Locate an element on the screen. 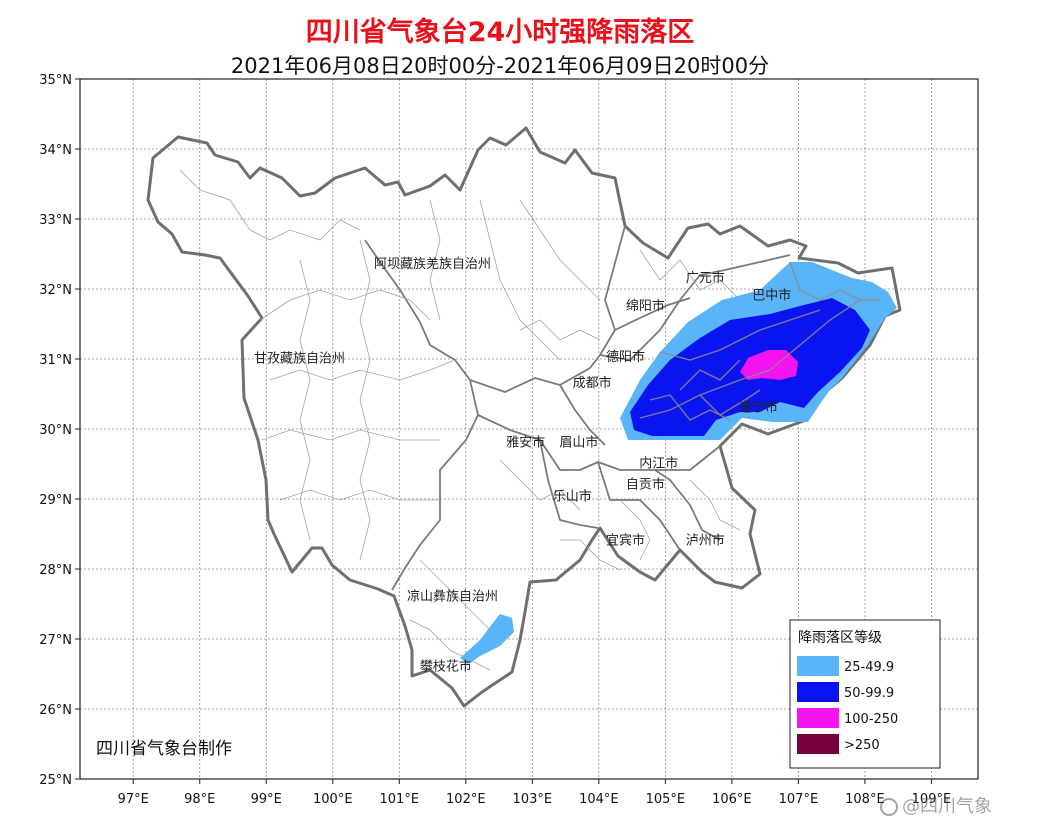  lon-tick-label: 102°E is located at coordinates (466, 799).